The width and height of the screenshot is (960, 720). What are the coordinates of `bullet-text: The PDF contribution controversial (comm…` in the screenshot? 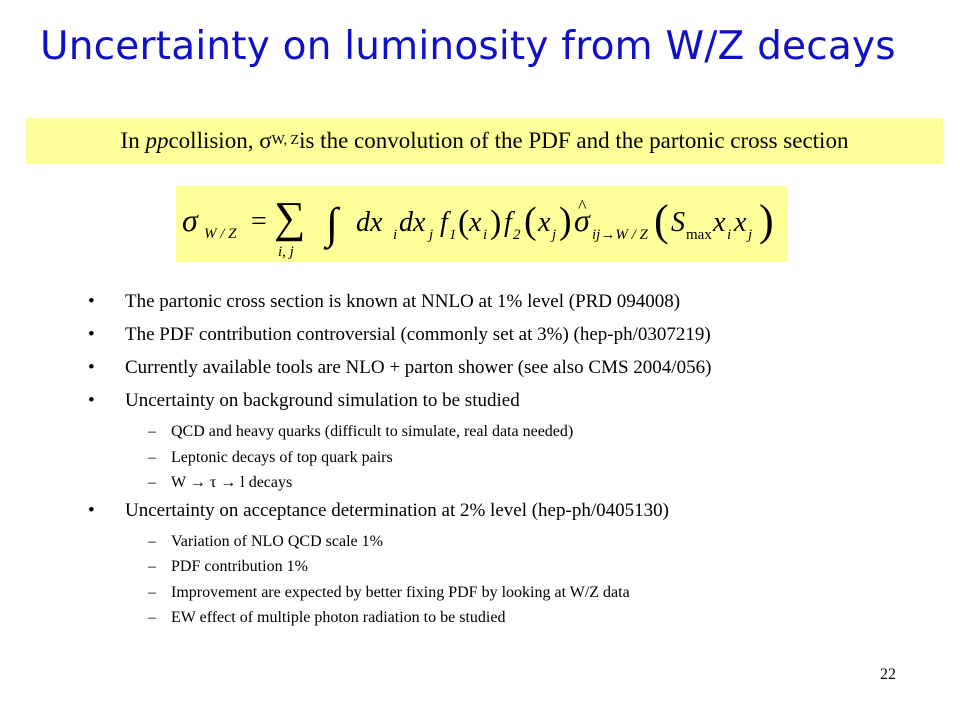 It's located at (418, 334).